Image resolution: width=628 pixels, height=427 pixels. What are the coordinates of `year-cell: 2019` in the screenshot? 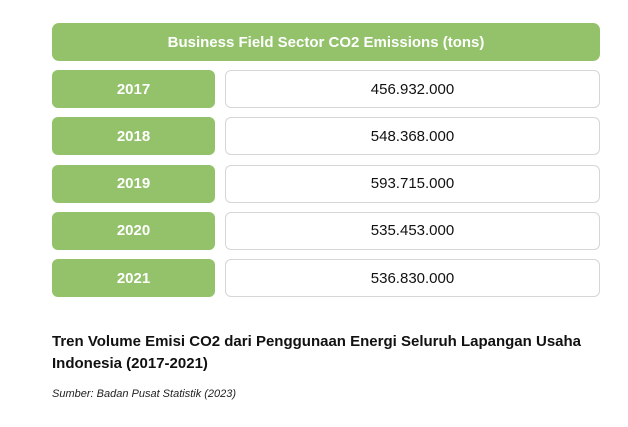 It's located at (133, 183).